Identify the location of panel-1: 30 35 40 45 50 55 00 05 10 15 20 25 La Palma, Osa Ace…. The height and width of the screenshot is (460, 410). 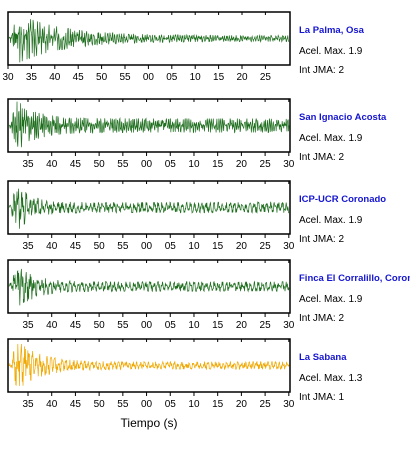
(183, 47).